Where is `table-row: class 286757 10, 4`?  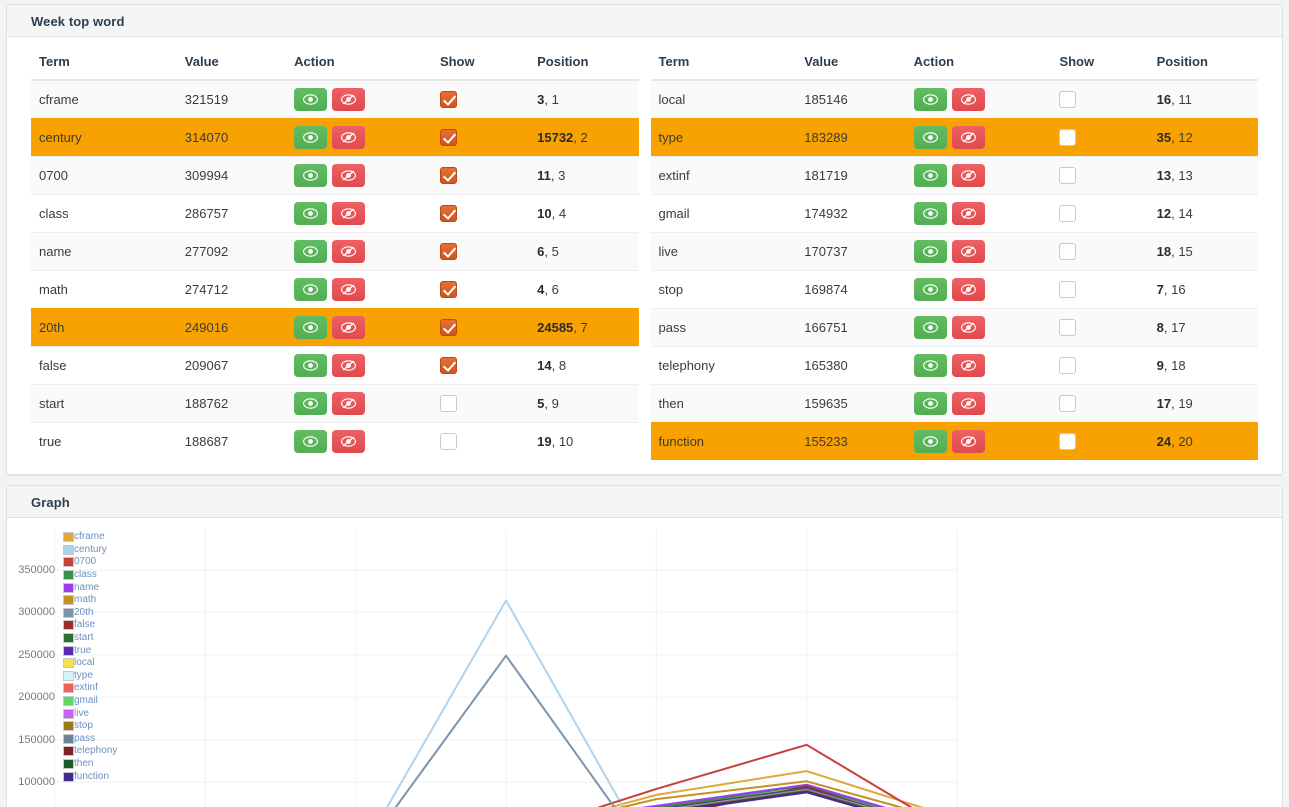
table-row: class 286757 10, 4 is located at coordinates (335, 213).